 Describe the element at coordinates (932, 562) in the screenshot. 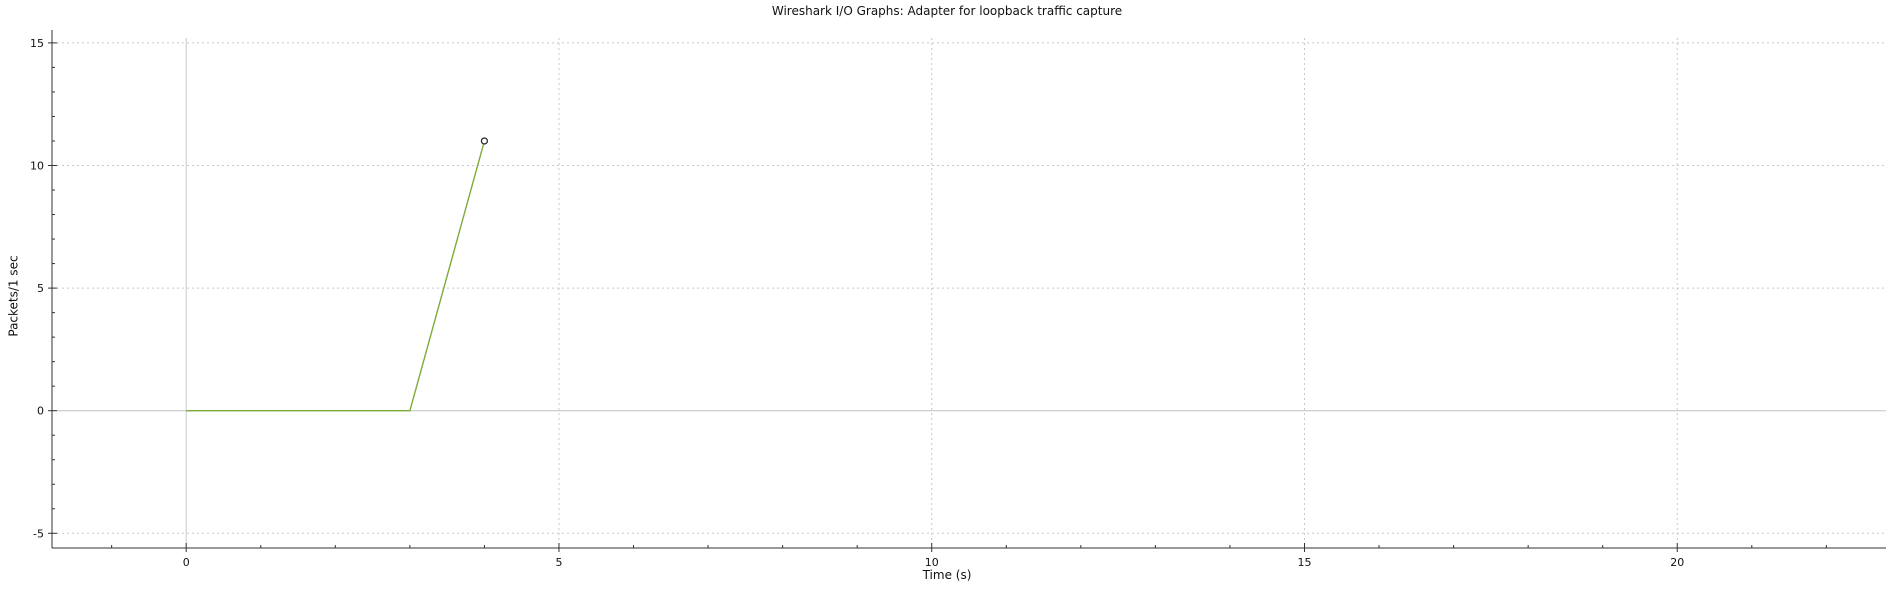

I see `x-tick-label: 10` at that location.